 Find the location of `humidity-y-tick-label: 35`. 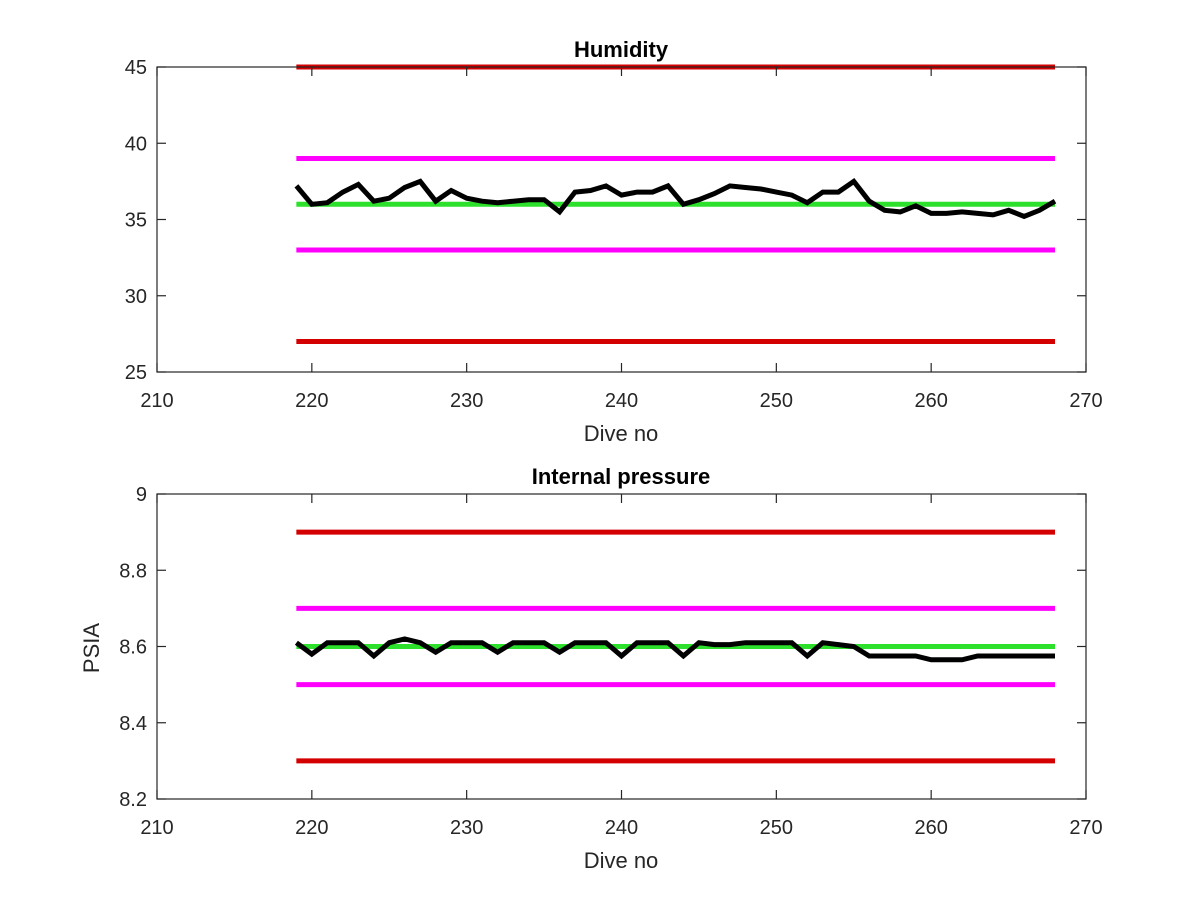

humidity-y-tick-label: 35 is located at coordinates (136, 221).